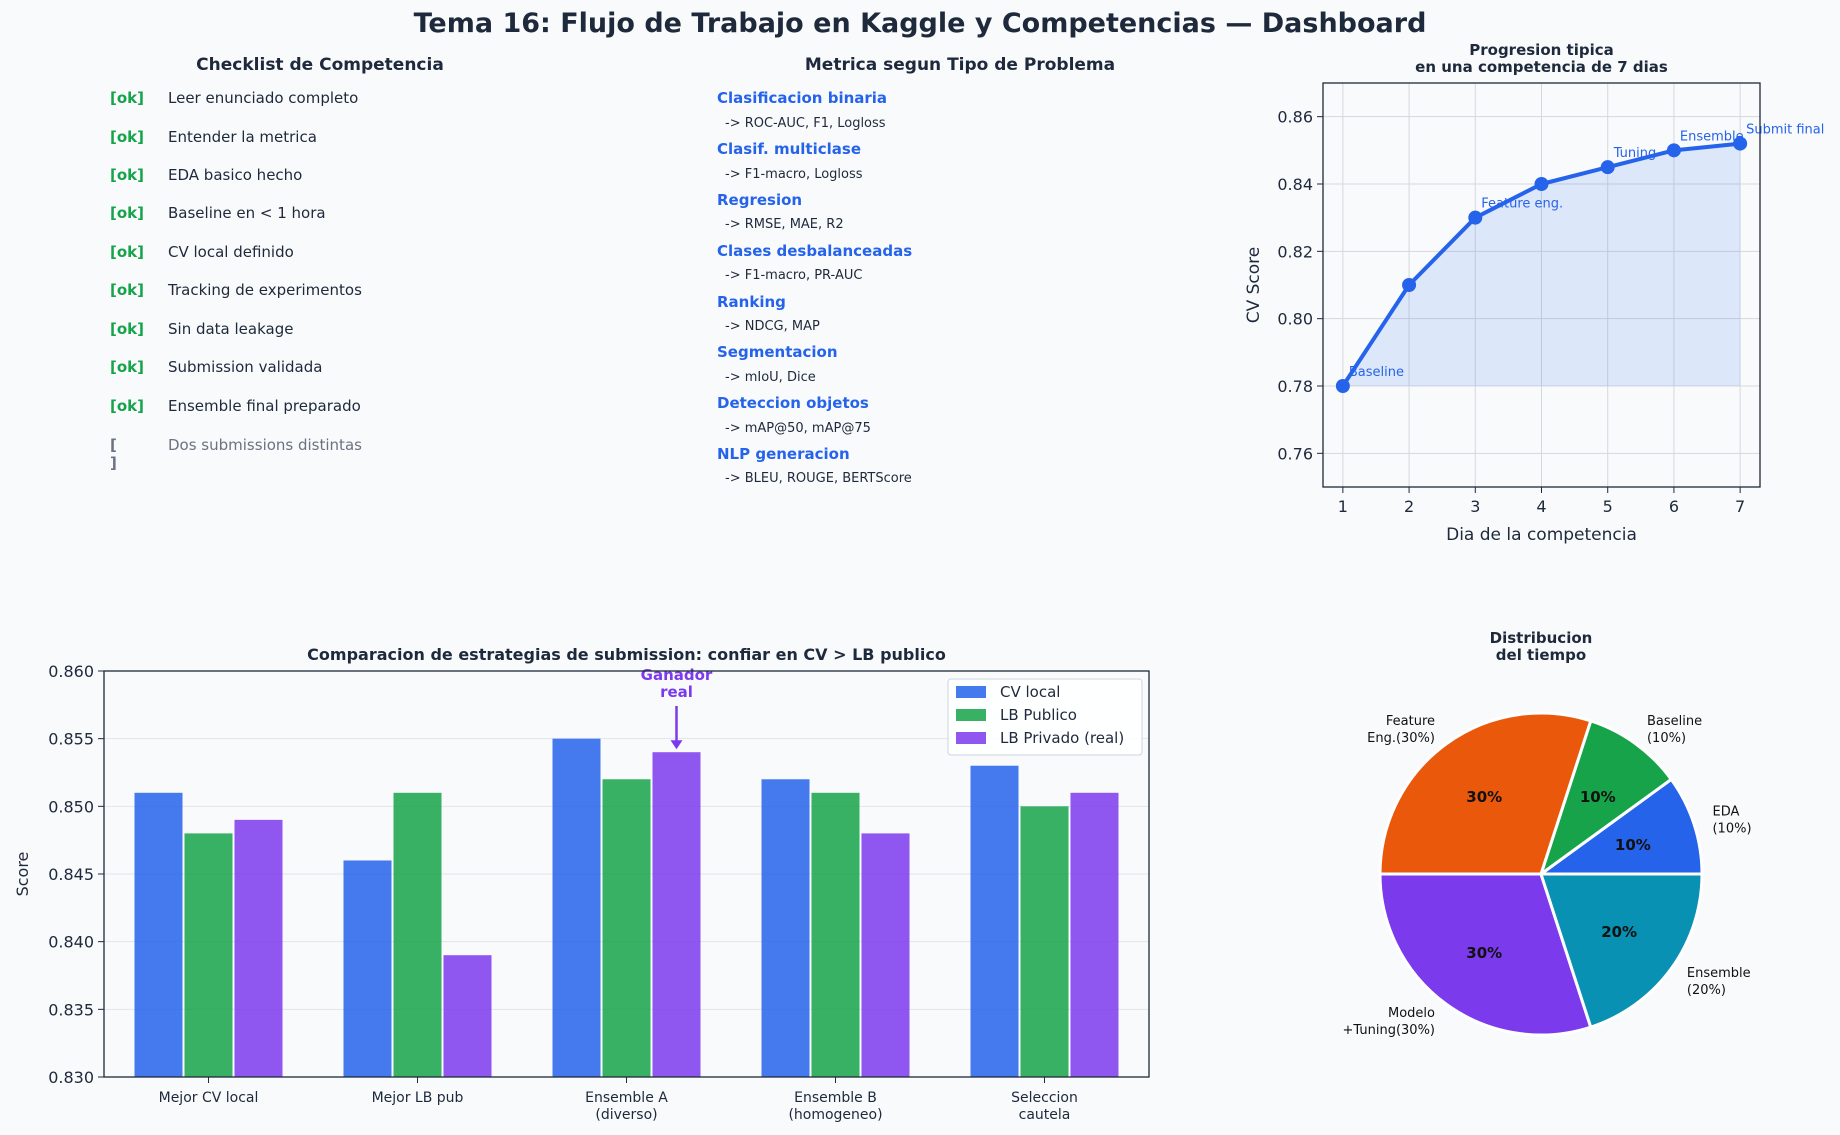 The height and width of the screenshot is (1135, 1840). I want to click on y-tick-label: 0.80, so click(1295, 319).